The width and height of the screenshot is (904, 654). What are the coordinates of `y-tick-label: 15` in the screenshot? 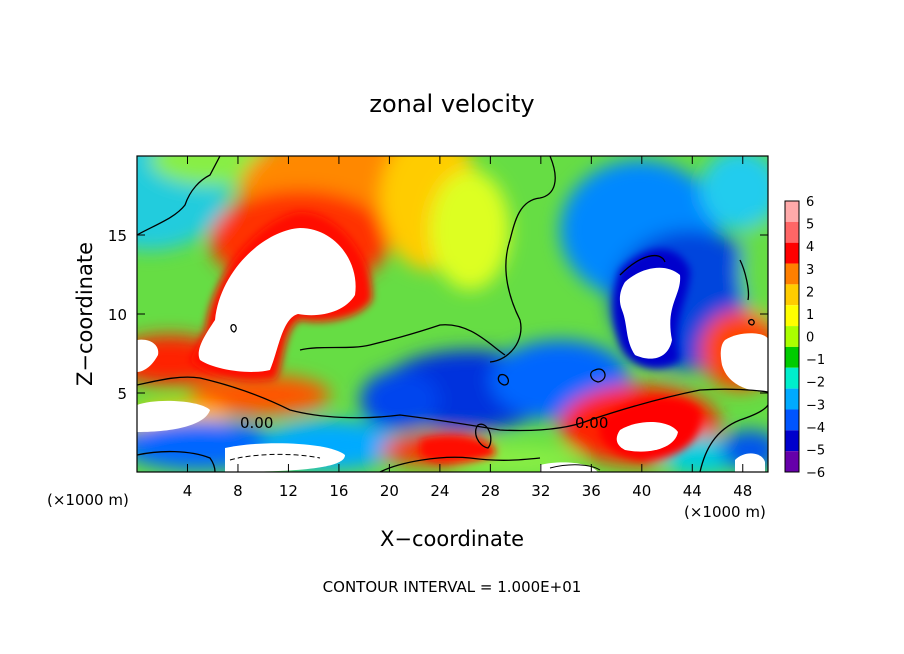 It's located at (117, 236).